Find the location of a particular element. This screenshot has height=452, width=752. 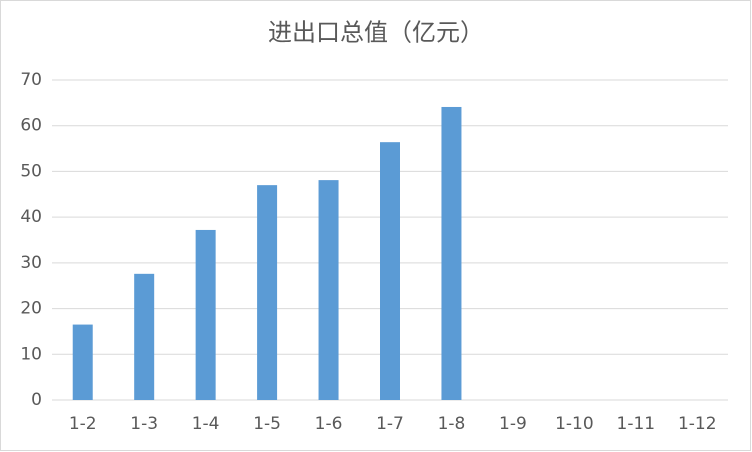

chart-title: 进出口总值（亿元） is located at coordinates (376, 33).